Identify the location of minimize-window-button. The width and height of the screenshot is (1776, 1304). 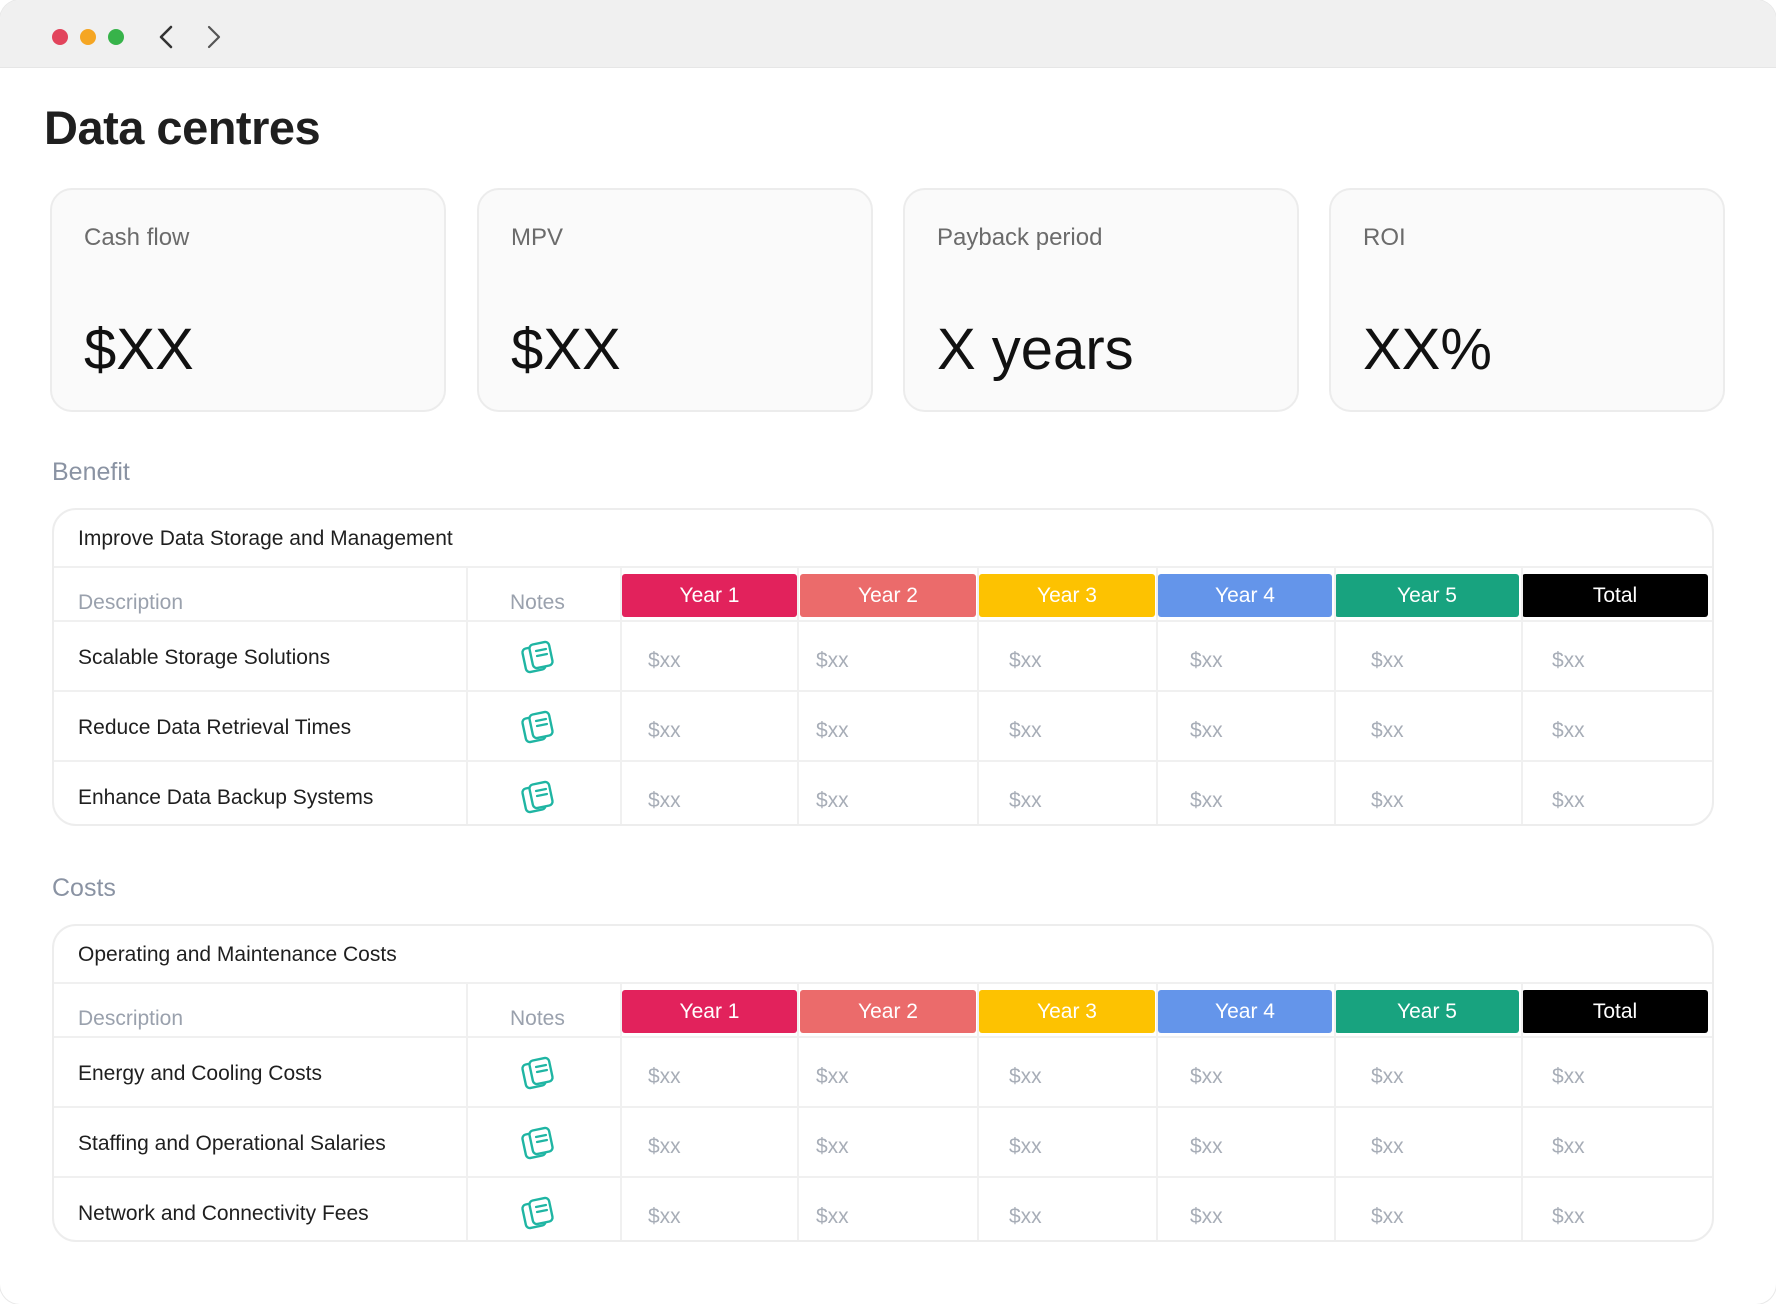
(88, 37).